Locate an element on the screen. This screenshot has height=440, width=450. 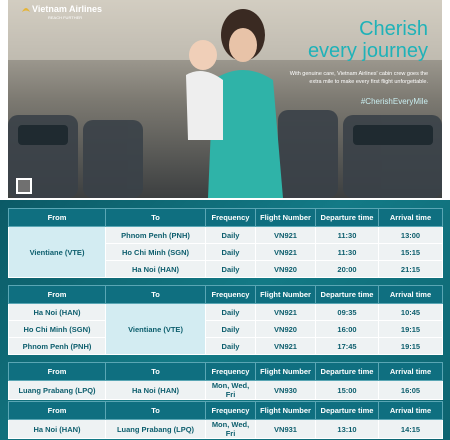
cell: 15:15 is located at coordinates (410, 252).